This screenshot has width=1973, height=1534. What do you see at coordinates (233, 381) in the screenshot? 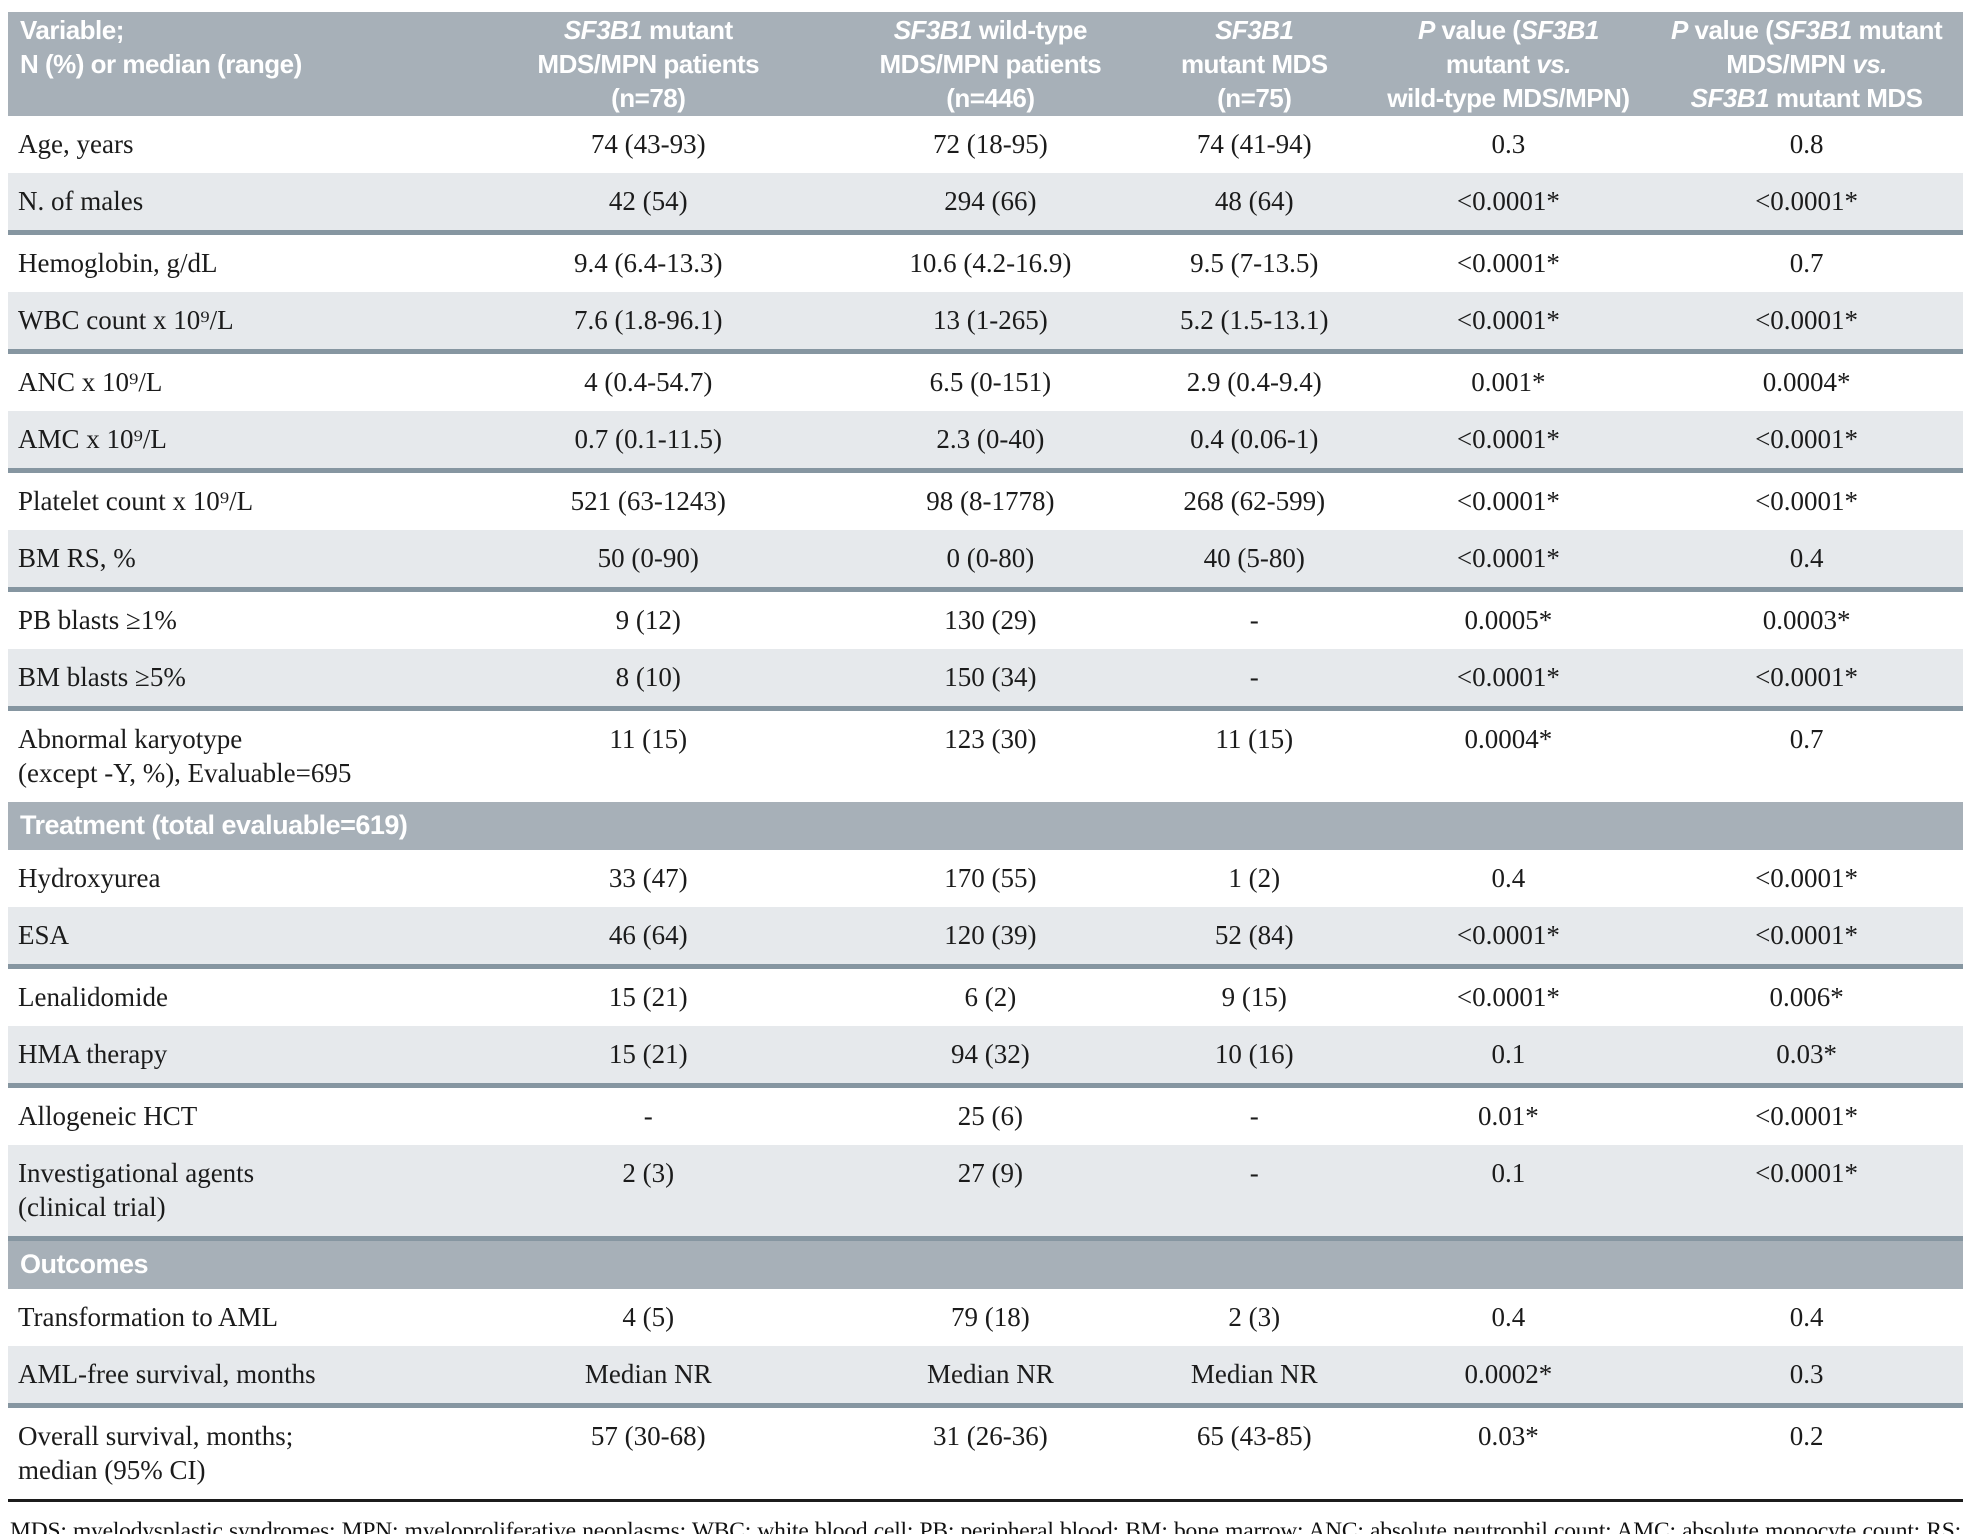
I see `row-label: ANC x 10⁹/L` at bounding box center [233, 381].